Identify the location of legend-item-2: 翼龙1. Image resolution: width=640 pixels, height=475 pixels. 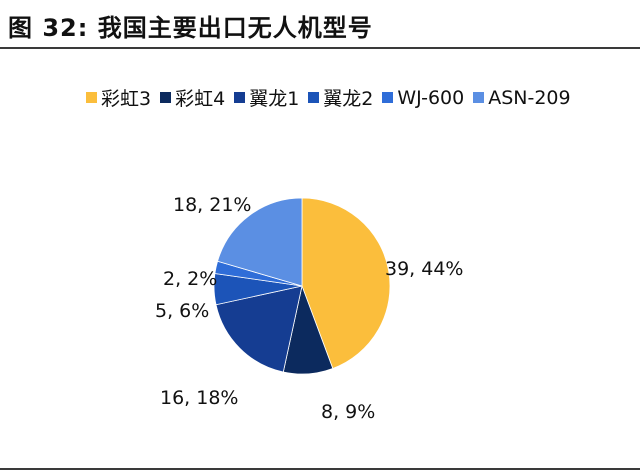
(266, 97).